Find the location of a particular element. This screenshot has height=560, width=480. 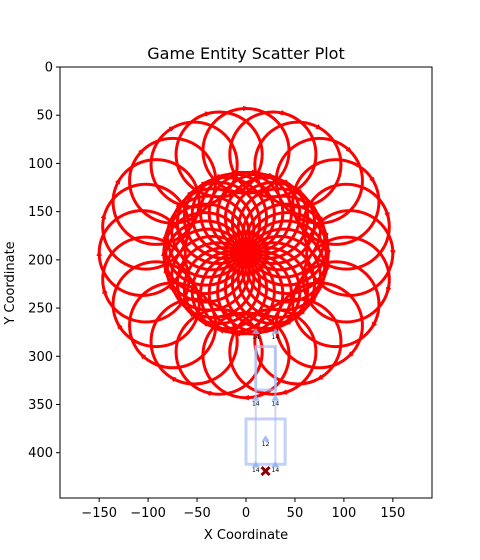

x-tick-label: 50 is located at coordinates (295, 513).